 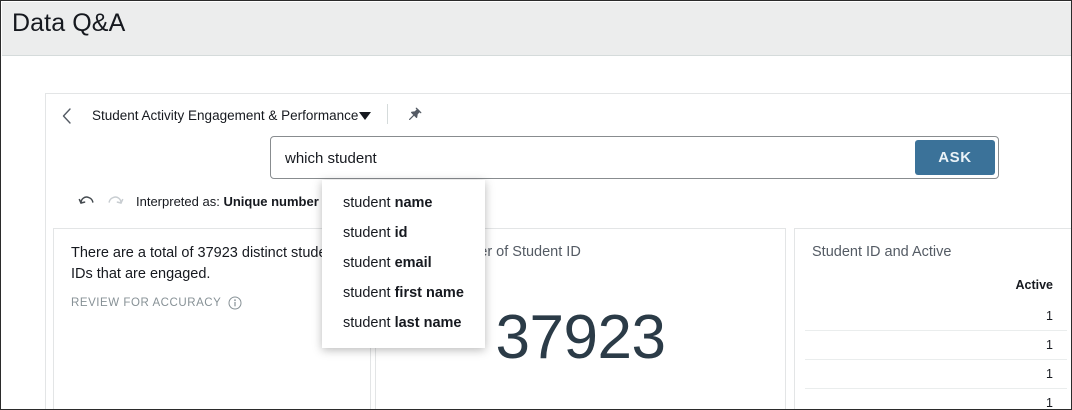 What do you see at coordinates (882, 252) in the screenshot?
I see `table-card-title: Student ID and Active` at bounding box center [882, 252].